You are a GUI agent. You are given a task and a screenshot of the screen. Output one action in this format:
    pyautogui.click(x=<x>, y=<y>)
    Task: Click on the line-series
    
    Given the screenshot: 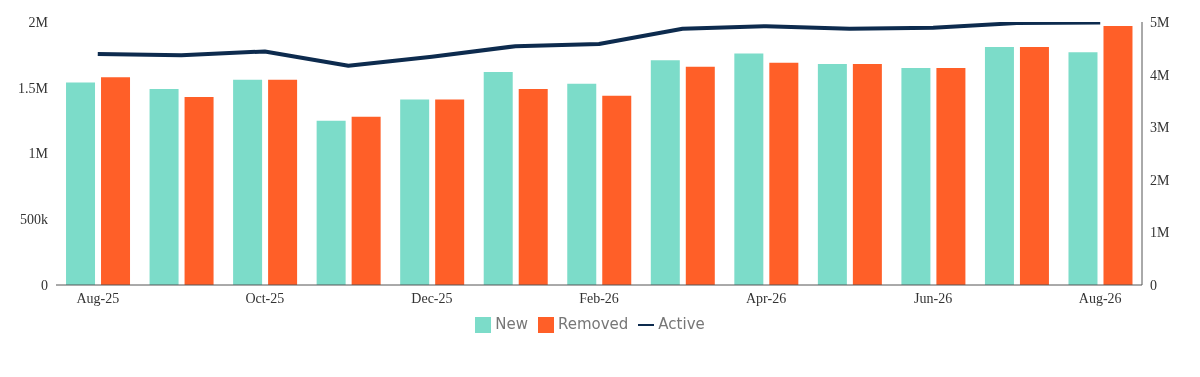 What is the action you would take?
    pyautogui.click(x=599, y=45)
    